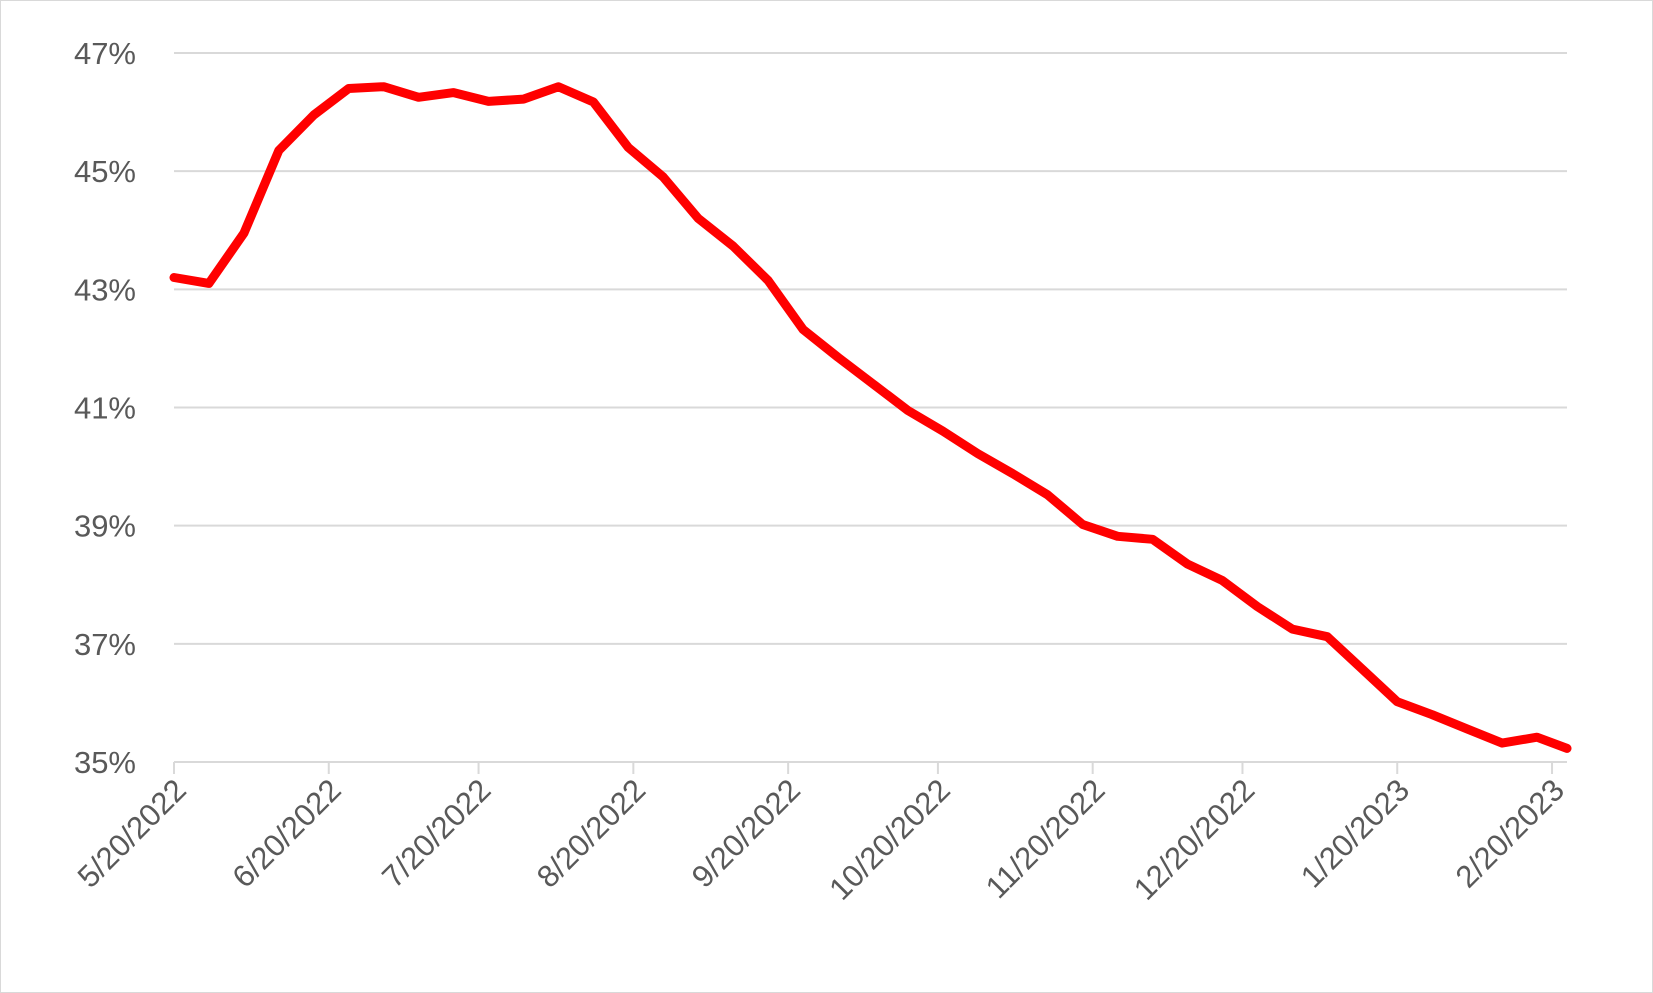  I want to click on y-axis-labels: 35% 37% 39% 41% 43% 45% 47%, so click(105, 408).